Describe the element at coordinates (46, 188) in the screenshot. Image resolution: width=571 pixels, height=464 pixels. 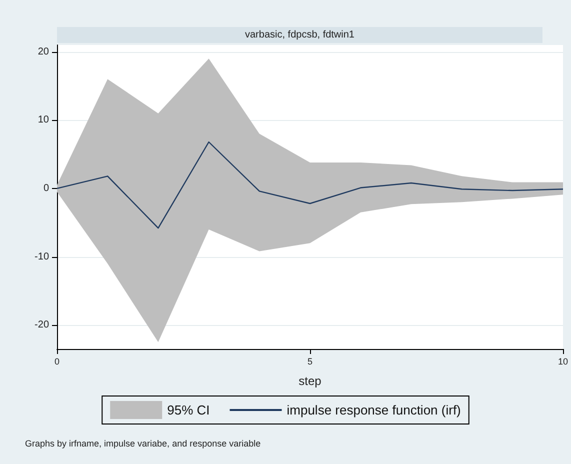
I see `y-tick-label: 0` at that location.